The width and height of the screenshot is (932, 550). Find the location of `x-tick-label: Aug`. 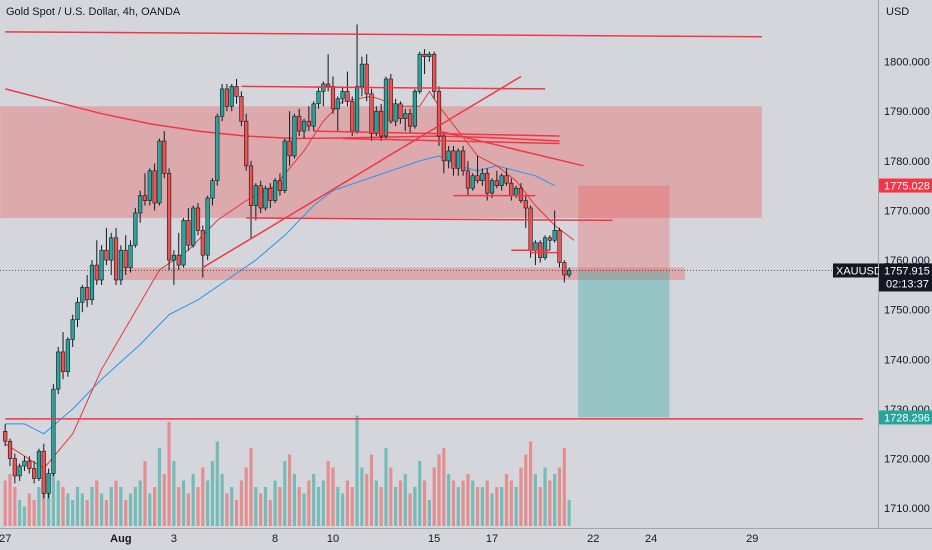

x-tick-label: Aug is located at coordinates (120, 539).